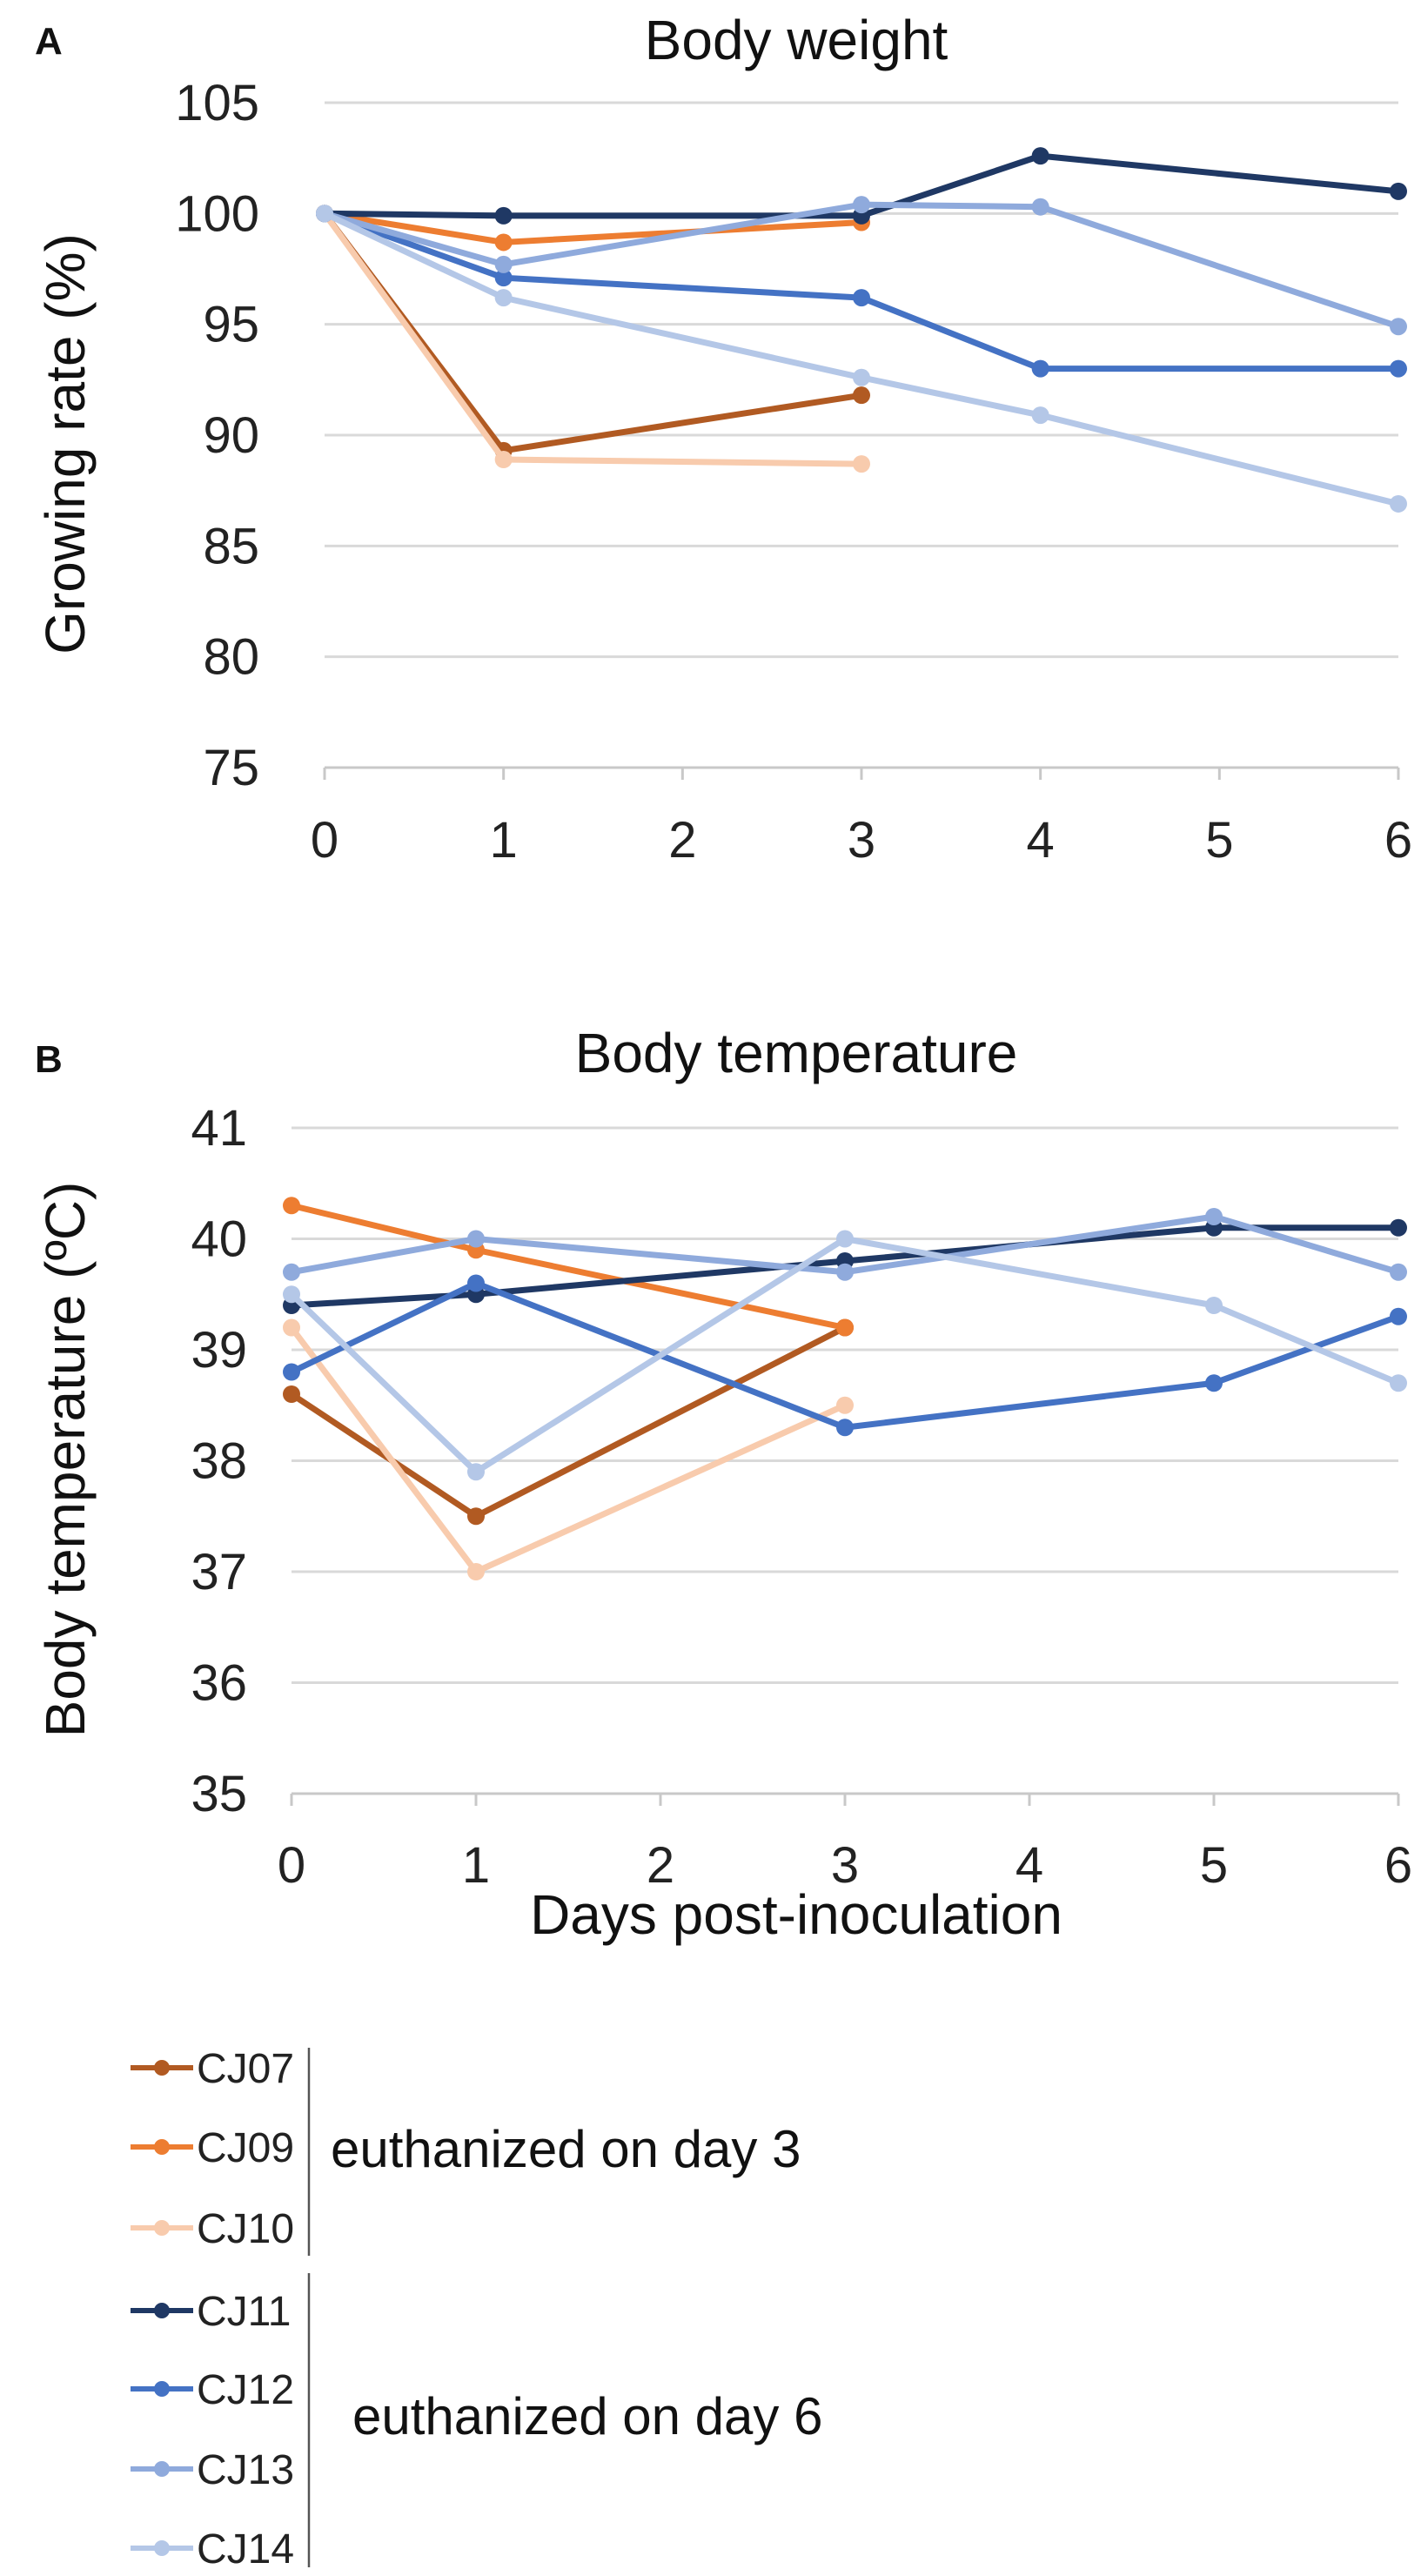 The width and height of the screenshot is (1421, 2576). I want to click on panel-b-x-tick-label-6: 6, so click(1398, 1866).